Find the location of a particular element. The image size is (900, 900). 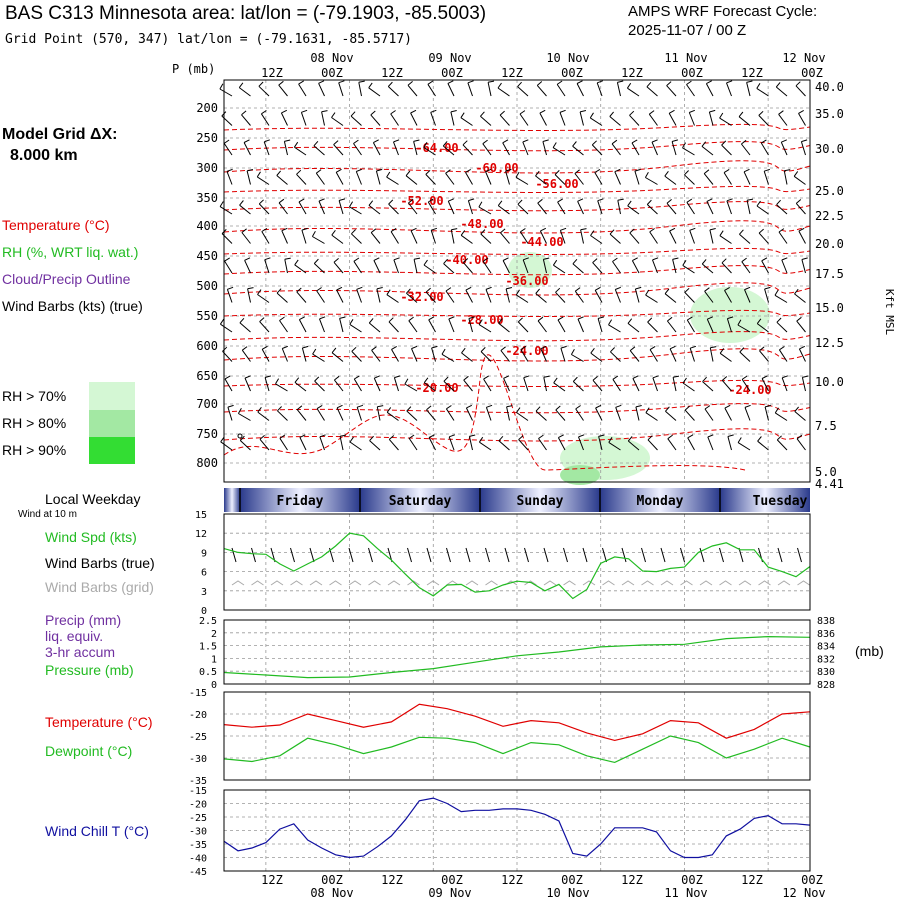

weekday-label: Friday is located at coordinates (300, 501).